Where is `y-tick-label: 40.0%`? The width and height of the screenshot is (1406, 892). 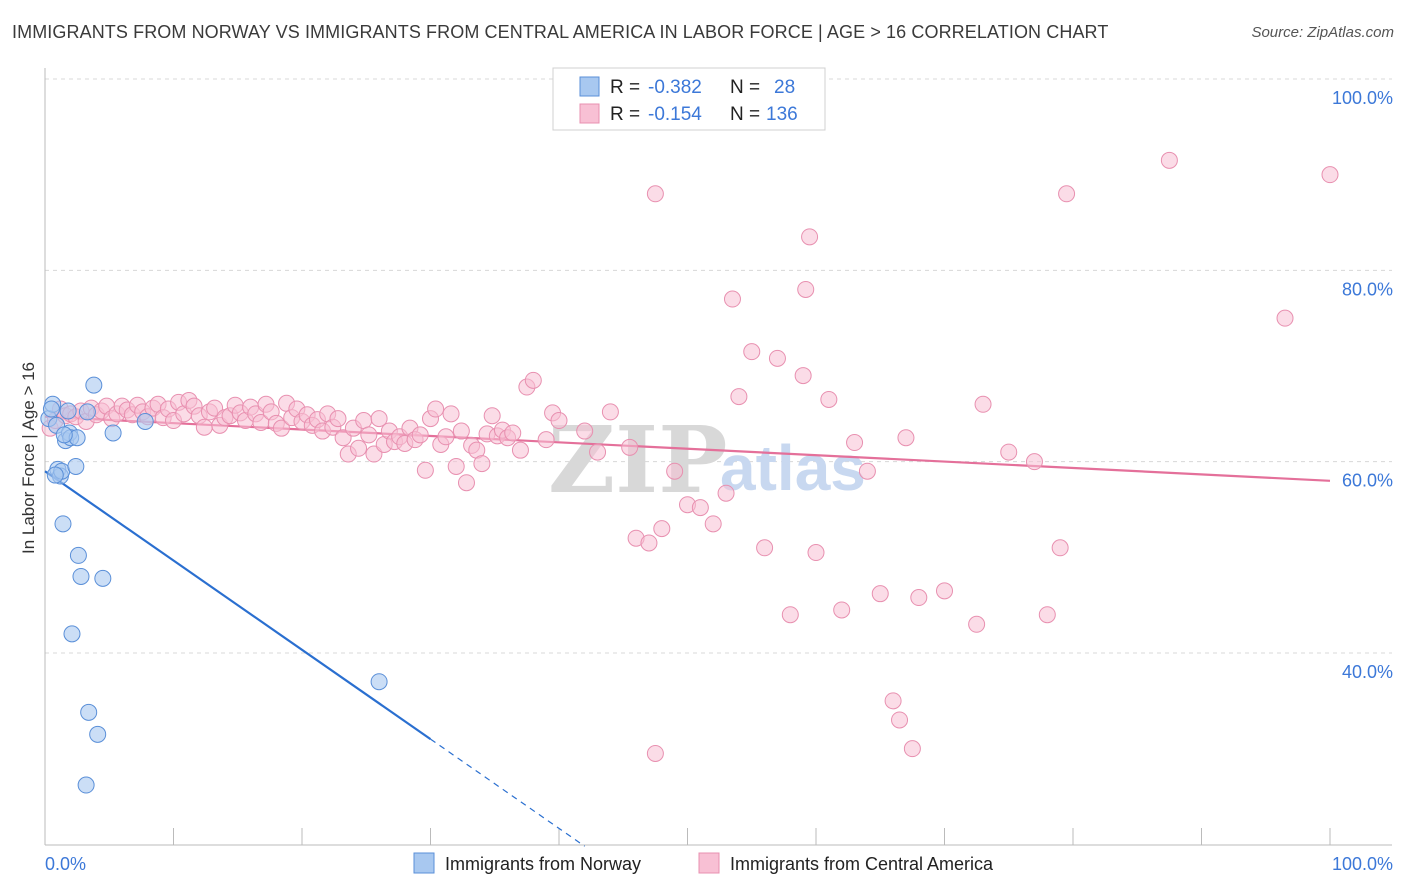 y-tick-label: 40.0% is located at coordinates (1367, 672).